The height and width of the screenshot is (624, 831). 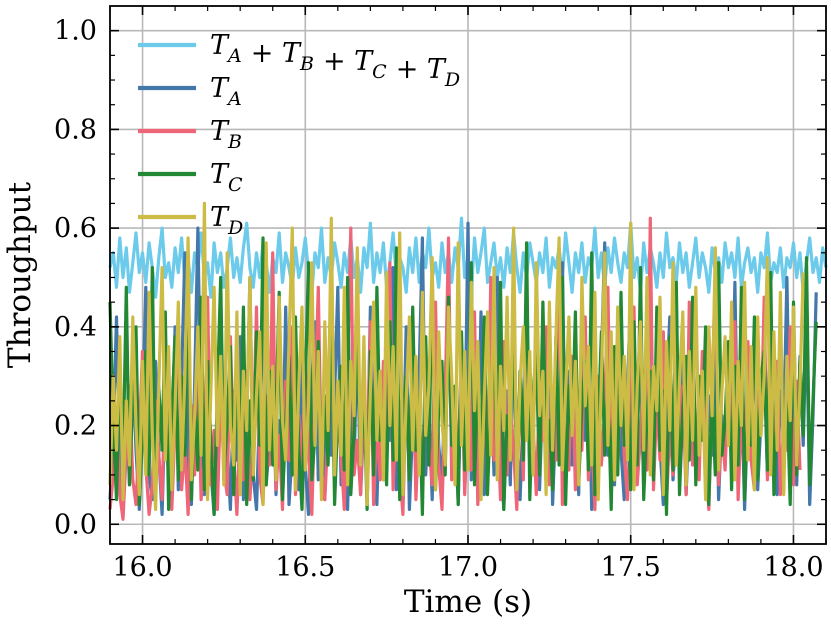 What do you see at coordinates (793, 567) in the screenshot?
I see `x-tick-label: 18.0` at bounding box center [793, 567].